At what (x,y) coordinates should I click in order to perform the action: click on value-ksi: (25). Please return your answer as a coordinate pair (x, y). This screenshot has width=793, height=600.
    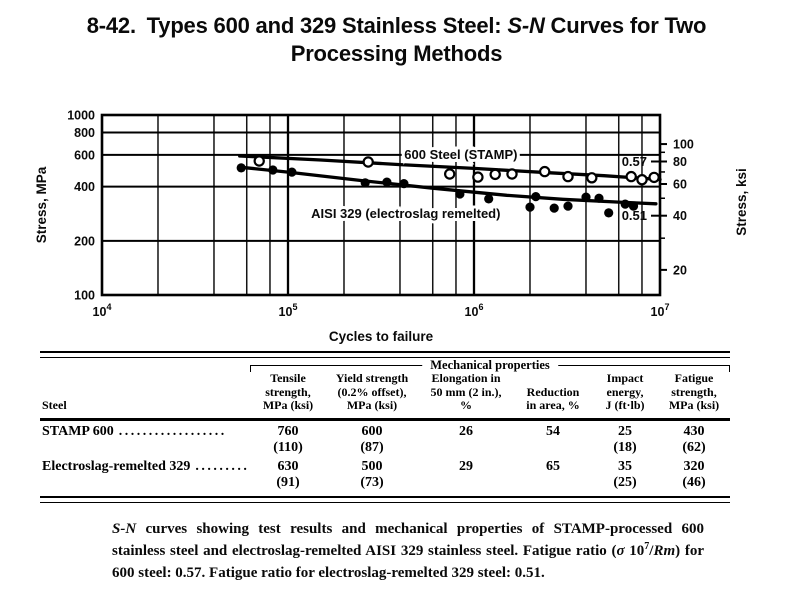
    Looking at the image, I should click on (625, 482).